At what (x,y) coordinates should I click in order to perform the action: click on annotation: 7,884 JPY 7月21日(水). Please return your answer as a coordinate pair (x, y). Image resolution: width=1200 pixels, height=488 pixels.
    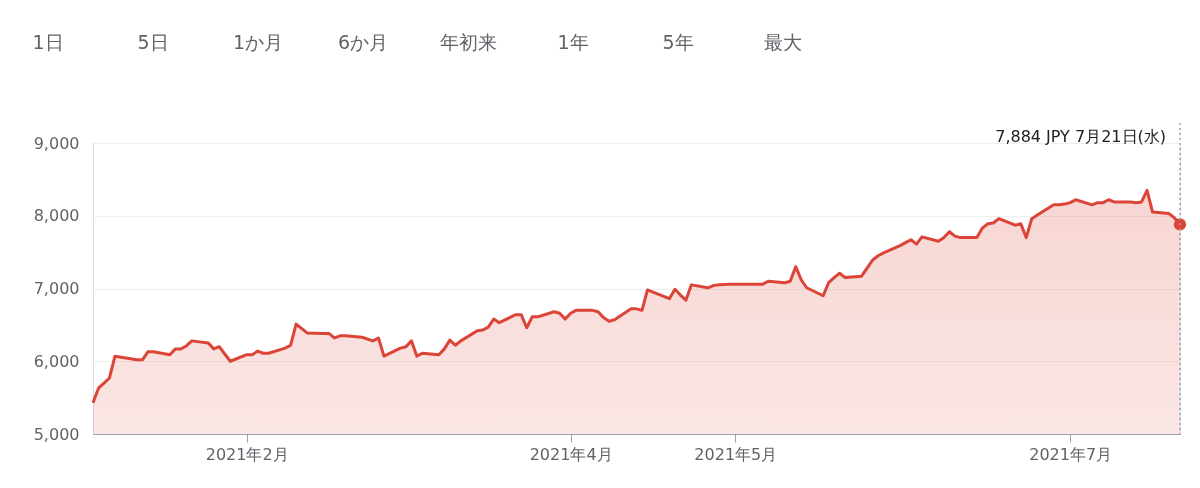
    Looking at the image, I should click on (1080, 136).